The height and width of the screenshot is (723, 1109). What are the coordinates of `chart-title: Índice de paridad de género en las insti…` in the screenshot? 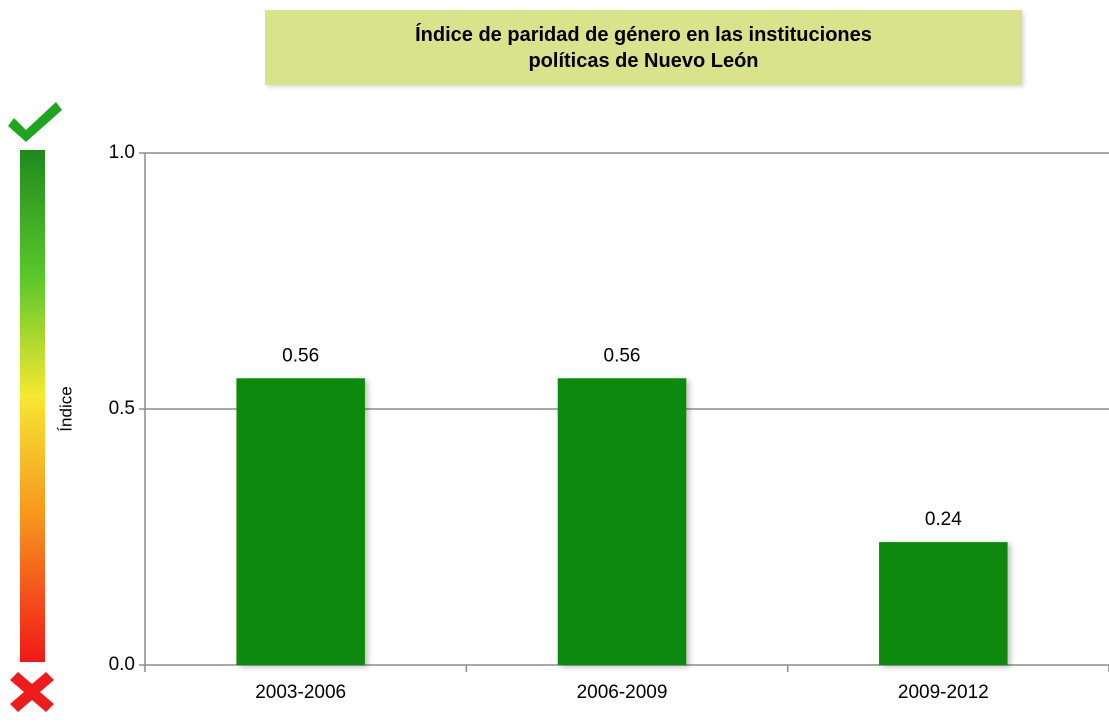 It's located at (643, 47).